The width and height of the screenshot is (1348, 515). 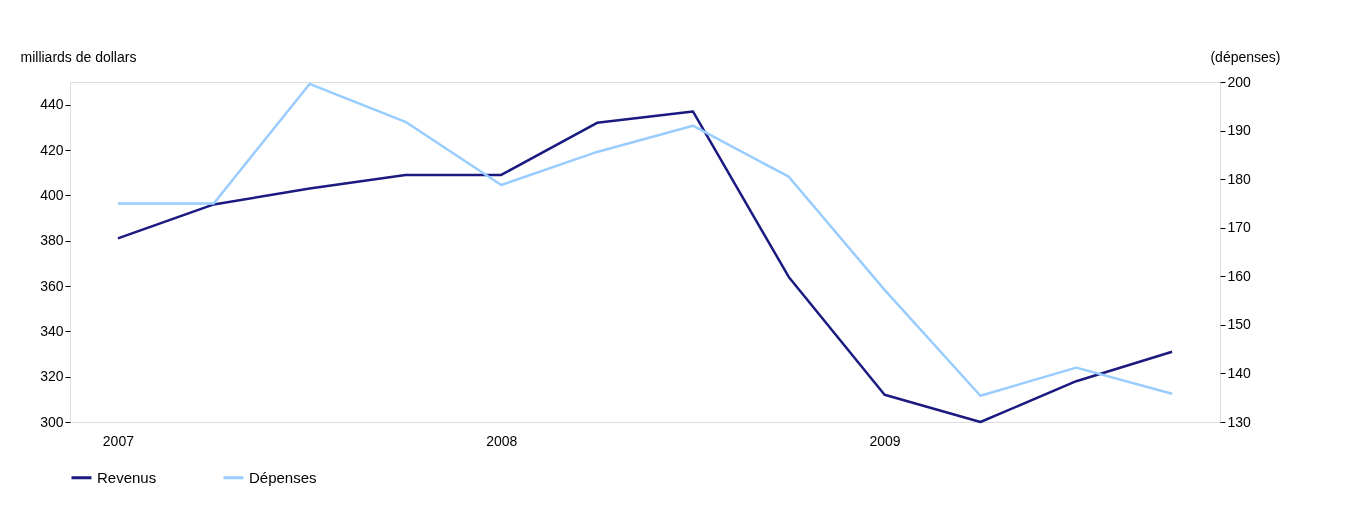 What do you see at coordinates (52, 330) in the screenshot?
I see `y-tick-label: 340` at bounding box center [52, 330].